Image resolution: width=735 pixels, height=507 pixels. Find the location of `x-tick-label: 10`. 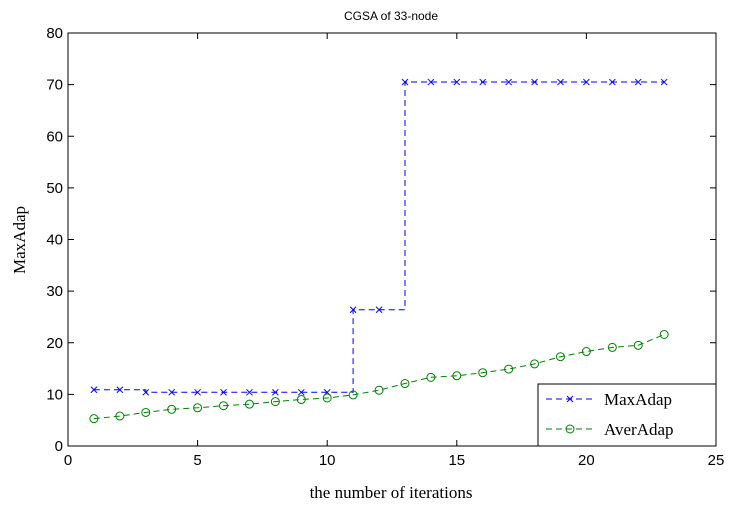

x-tick-label: 10 is located at coordinates (327, 460).